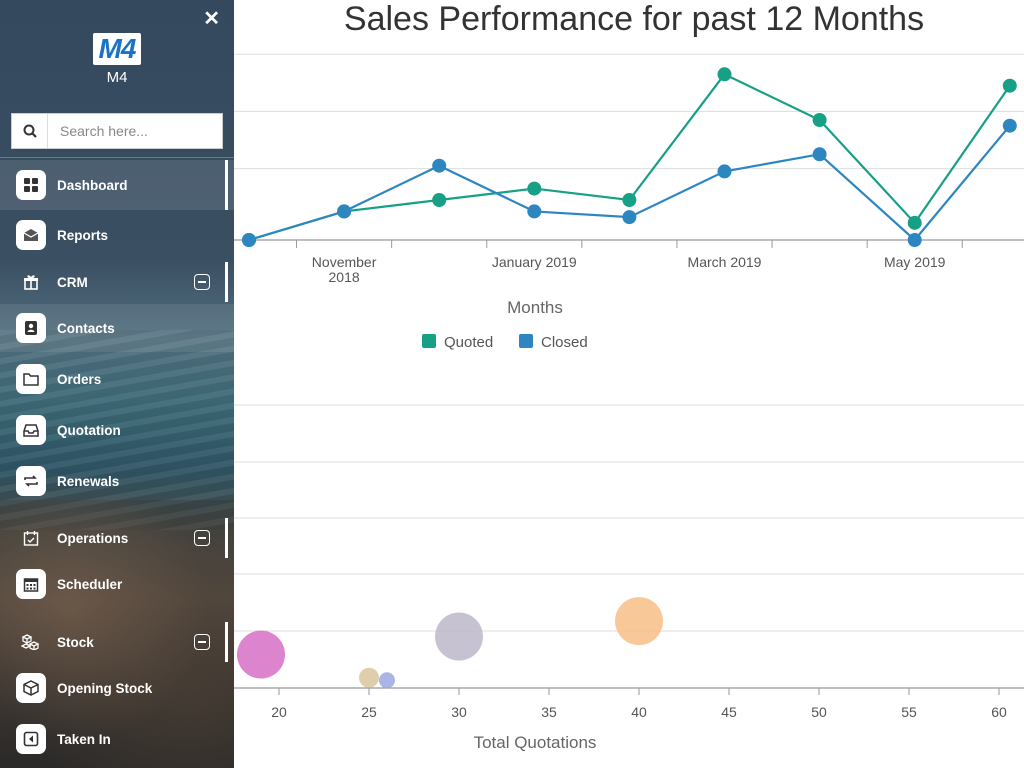 The height and width of the screenshot is (768, 1024). I want to click on sidebar-section-operations: Operations, so click(117, 538).